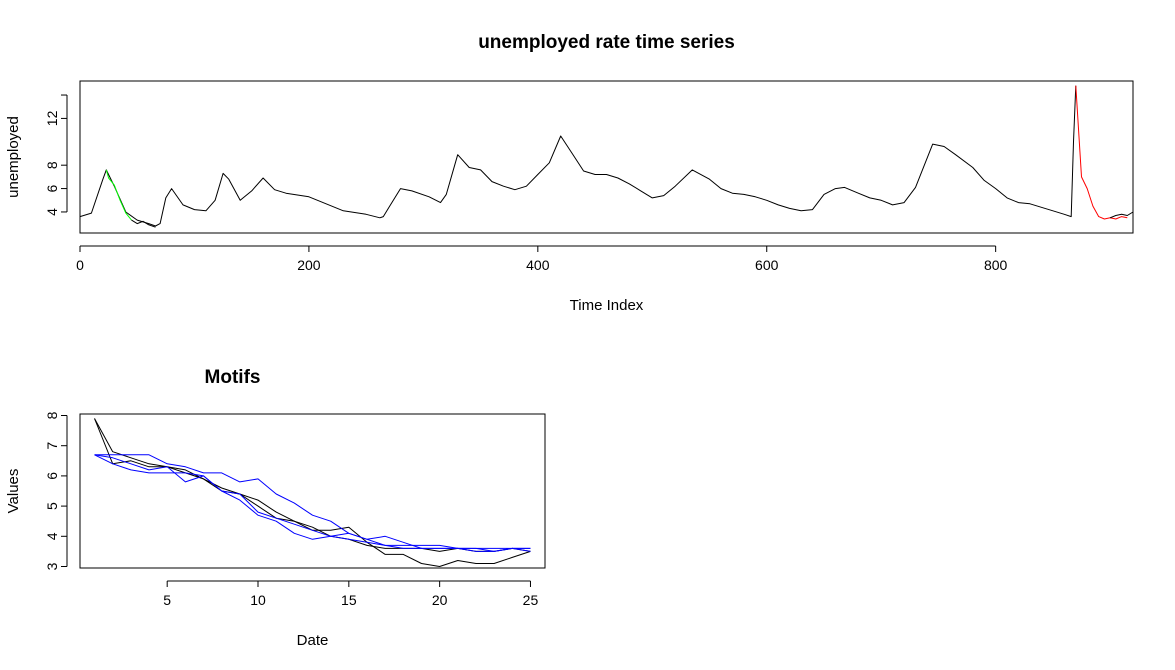 This screenshot has width=1175, height=670. I want to click on main-y-tick-label: 4, so click(52, 212).